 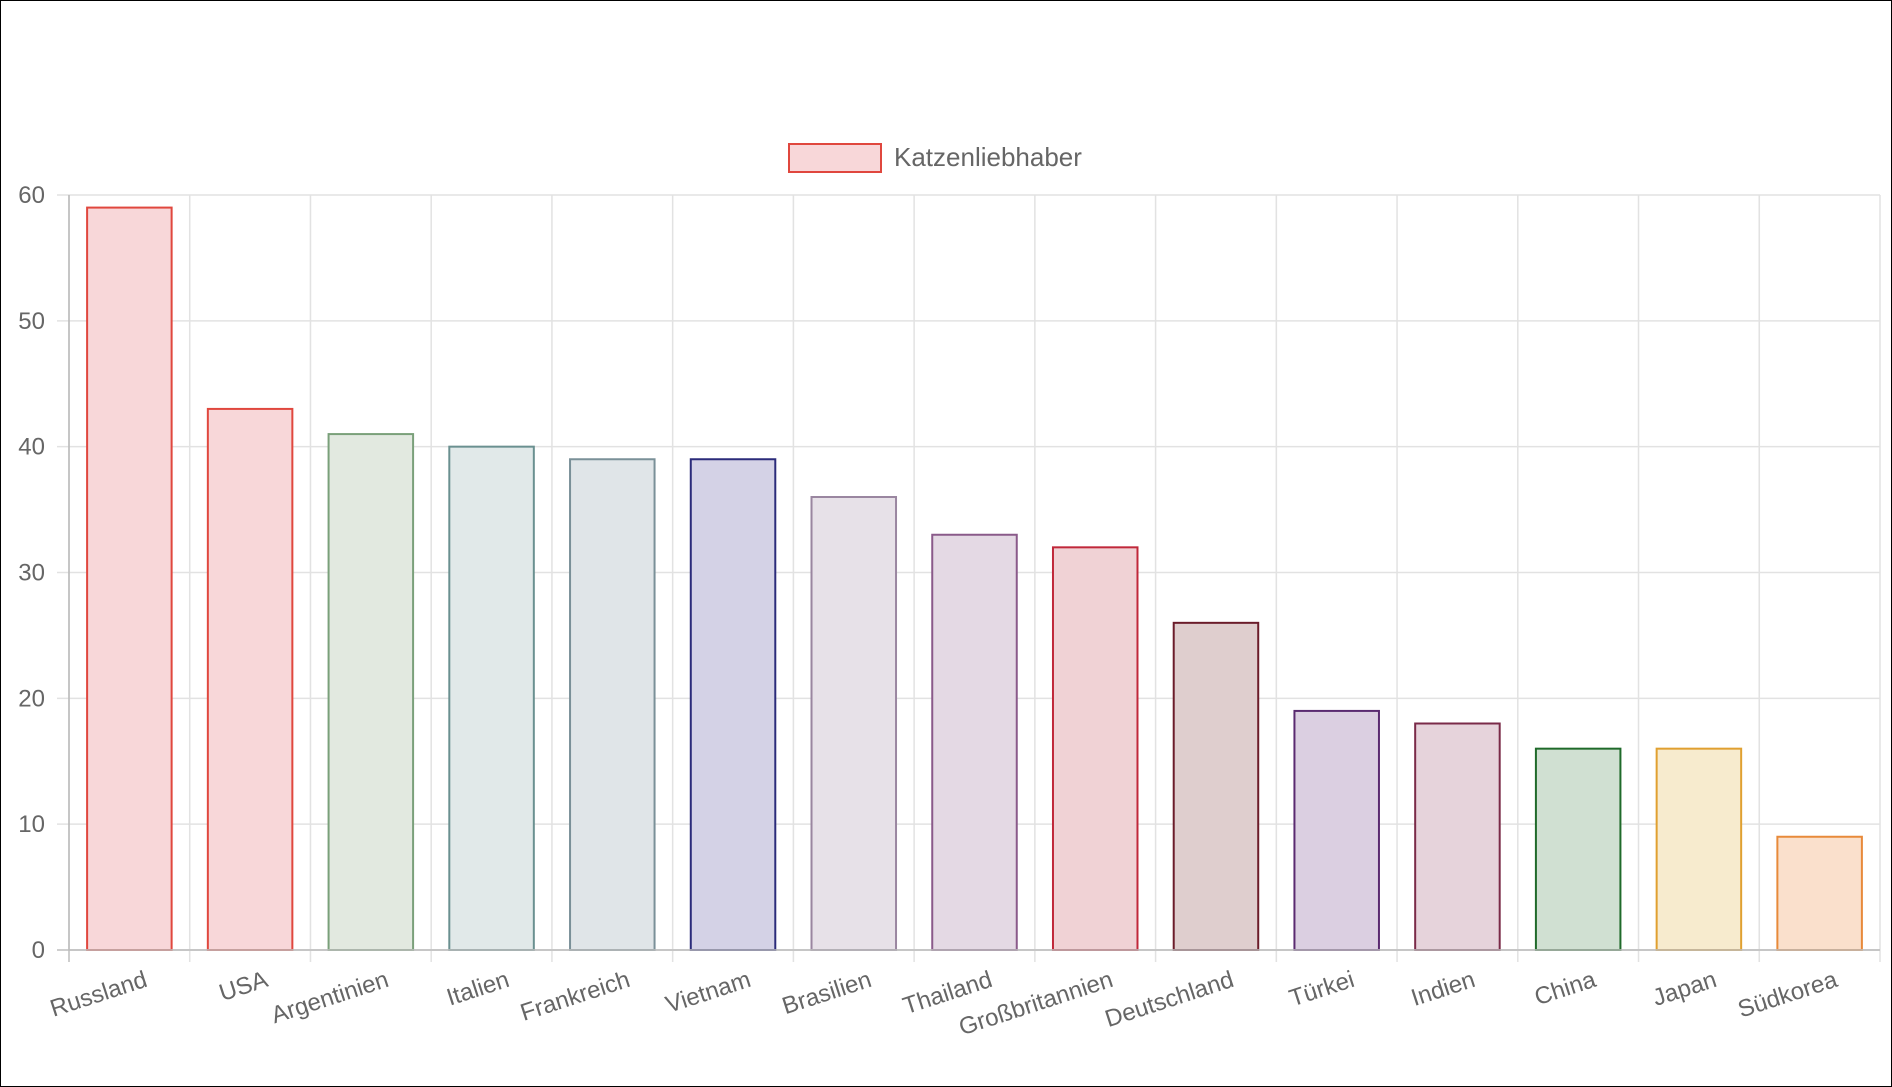 I want to click on x-tick-label: Türkei, so click(x=1322, y=989).